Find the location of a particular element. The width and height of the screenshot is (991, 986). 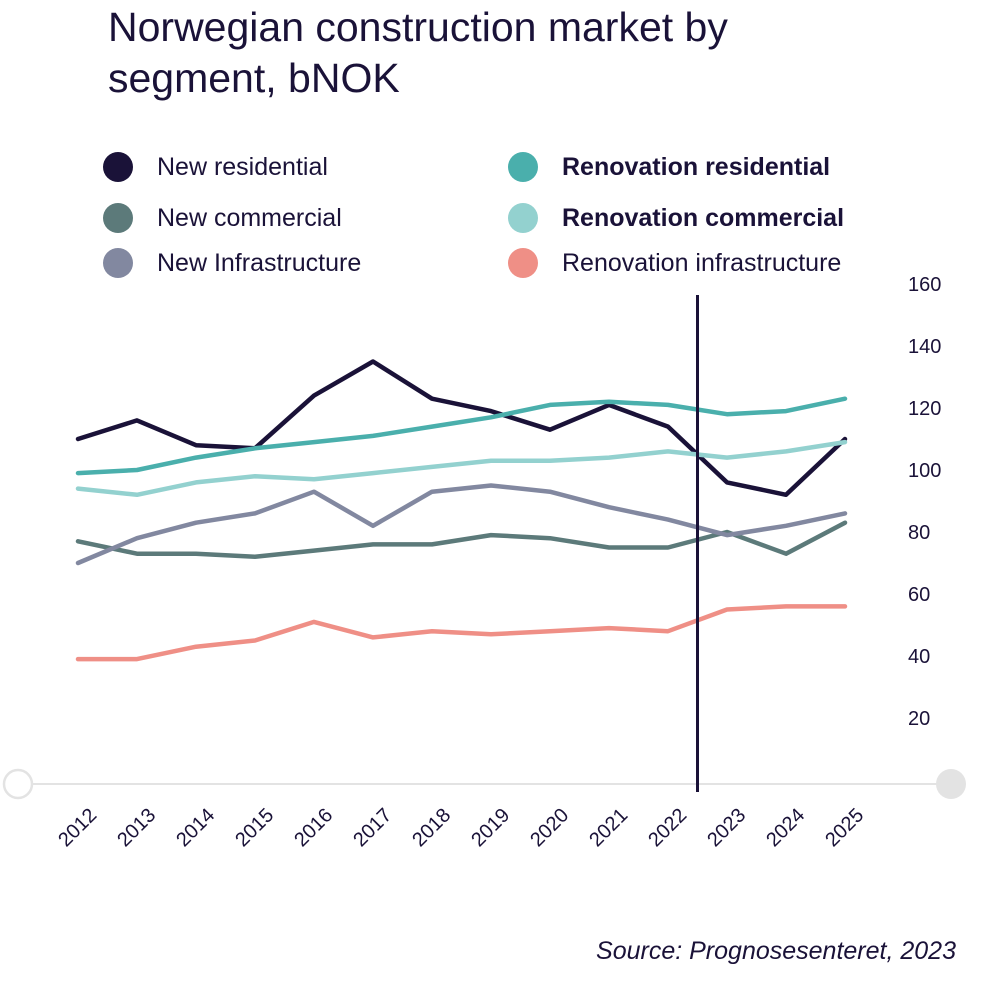

legend-label-new-residential: New residential is located at coordinates (242, 166).